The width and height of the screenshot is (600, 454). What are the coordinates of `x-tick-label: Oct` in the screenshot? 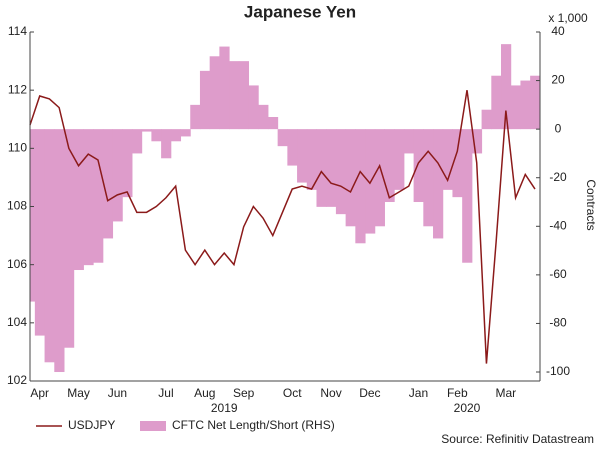 It's located at (292, 393).